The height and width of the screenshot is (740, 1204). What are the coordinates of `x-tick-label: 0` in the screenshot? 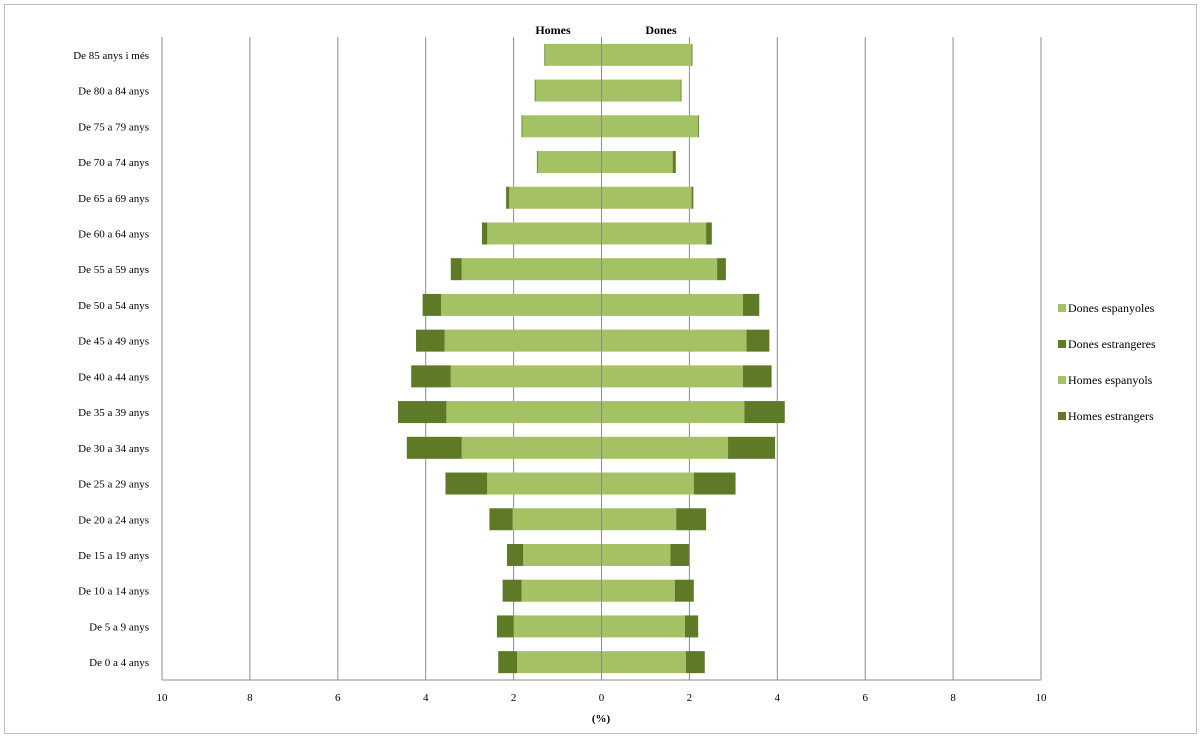 It's located at (602, 698).